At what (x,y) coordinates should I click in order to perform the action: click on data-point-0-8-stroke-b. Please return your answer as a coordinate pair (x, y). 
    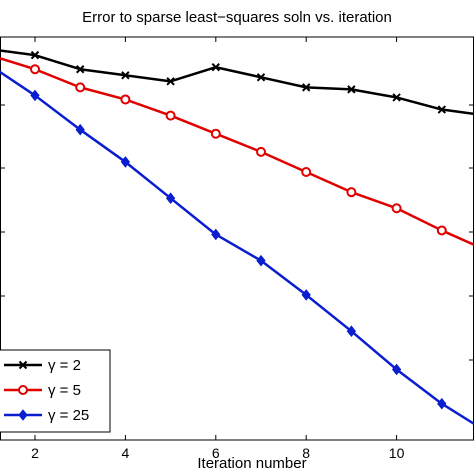
    Looking at the image, I should click on (351, 89).